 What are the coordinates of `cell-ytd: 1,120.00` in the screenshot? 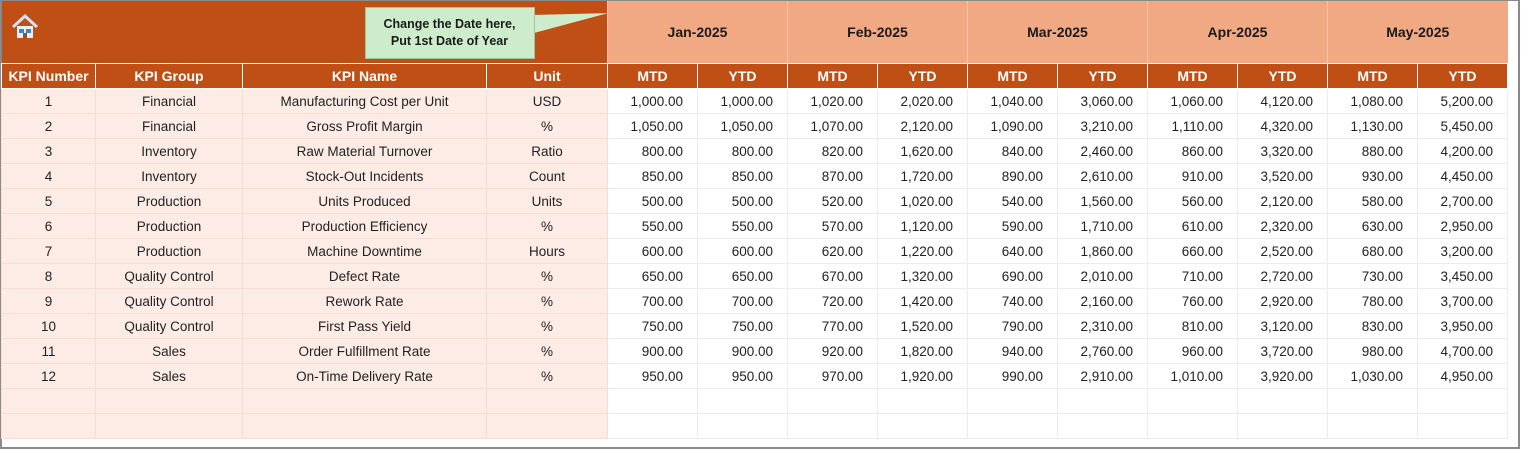 It's located at (922, 226).